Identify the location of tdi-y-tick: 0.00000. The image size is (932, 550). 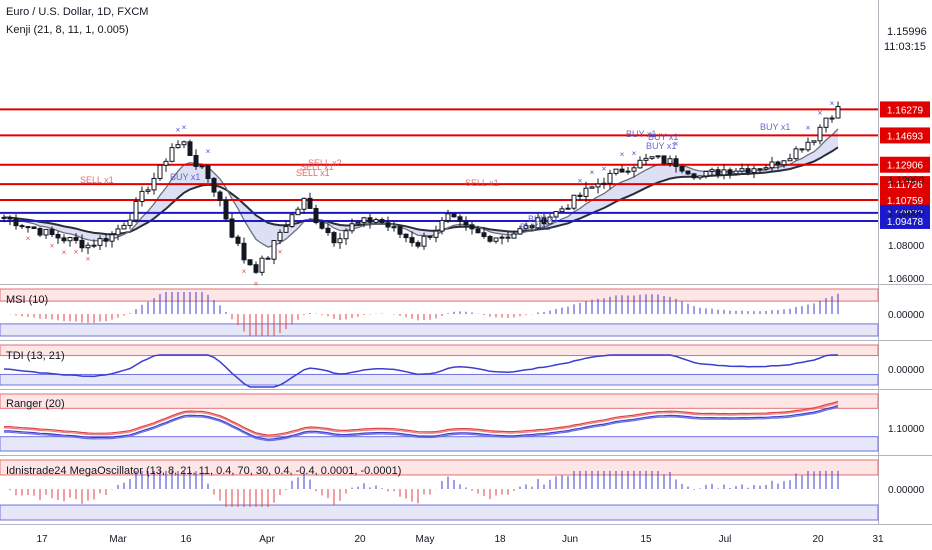
(906, 370).